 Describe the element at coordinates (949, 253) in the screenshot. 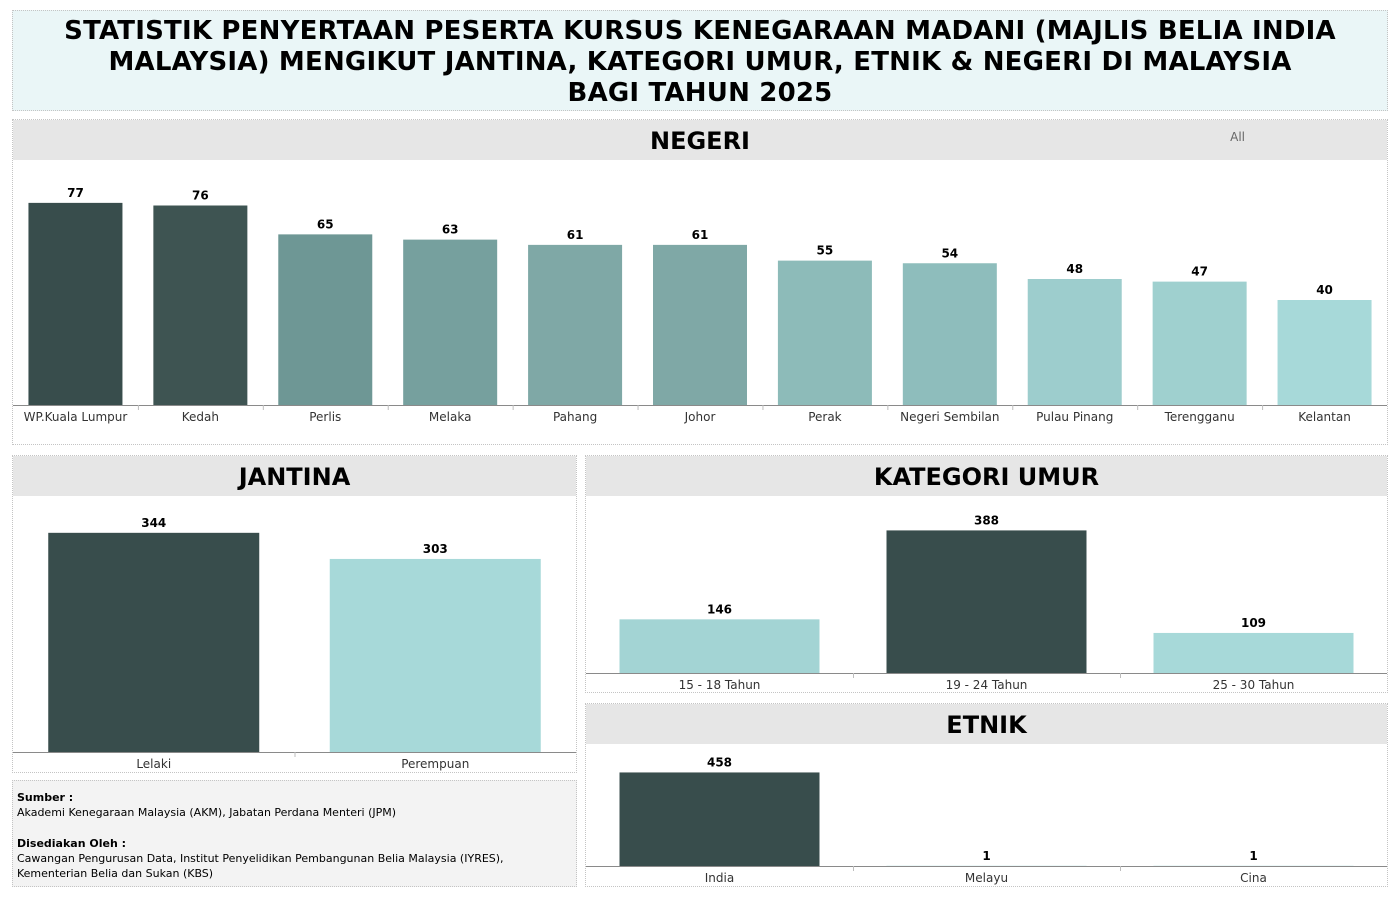

I see `negeri-data-label: 54` at that location.